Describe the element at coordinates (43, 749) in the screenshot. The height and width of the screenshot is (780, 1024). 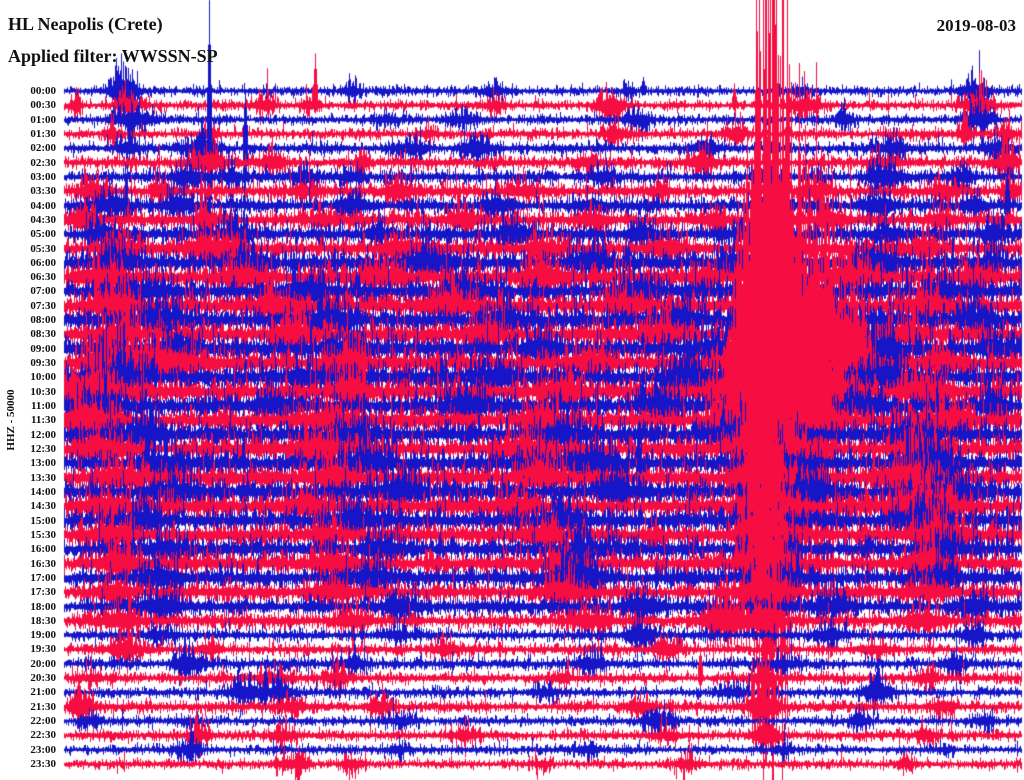
I see `time-label: 23:00` at that location.